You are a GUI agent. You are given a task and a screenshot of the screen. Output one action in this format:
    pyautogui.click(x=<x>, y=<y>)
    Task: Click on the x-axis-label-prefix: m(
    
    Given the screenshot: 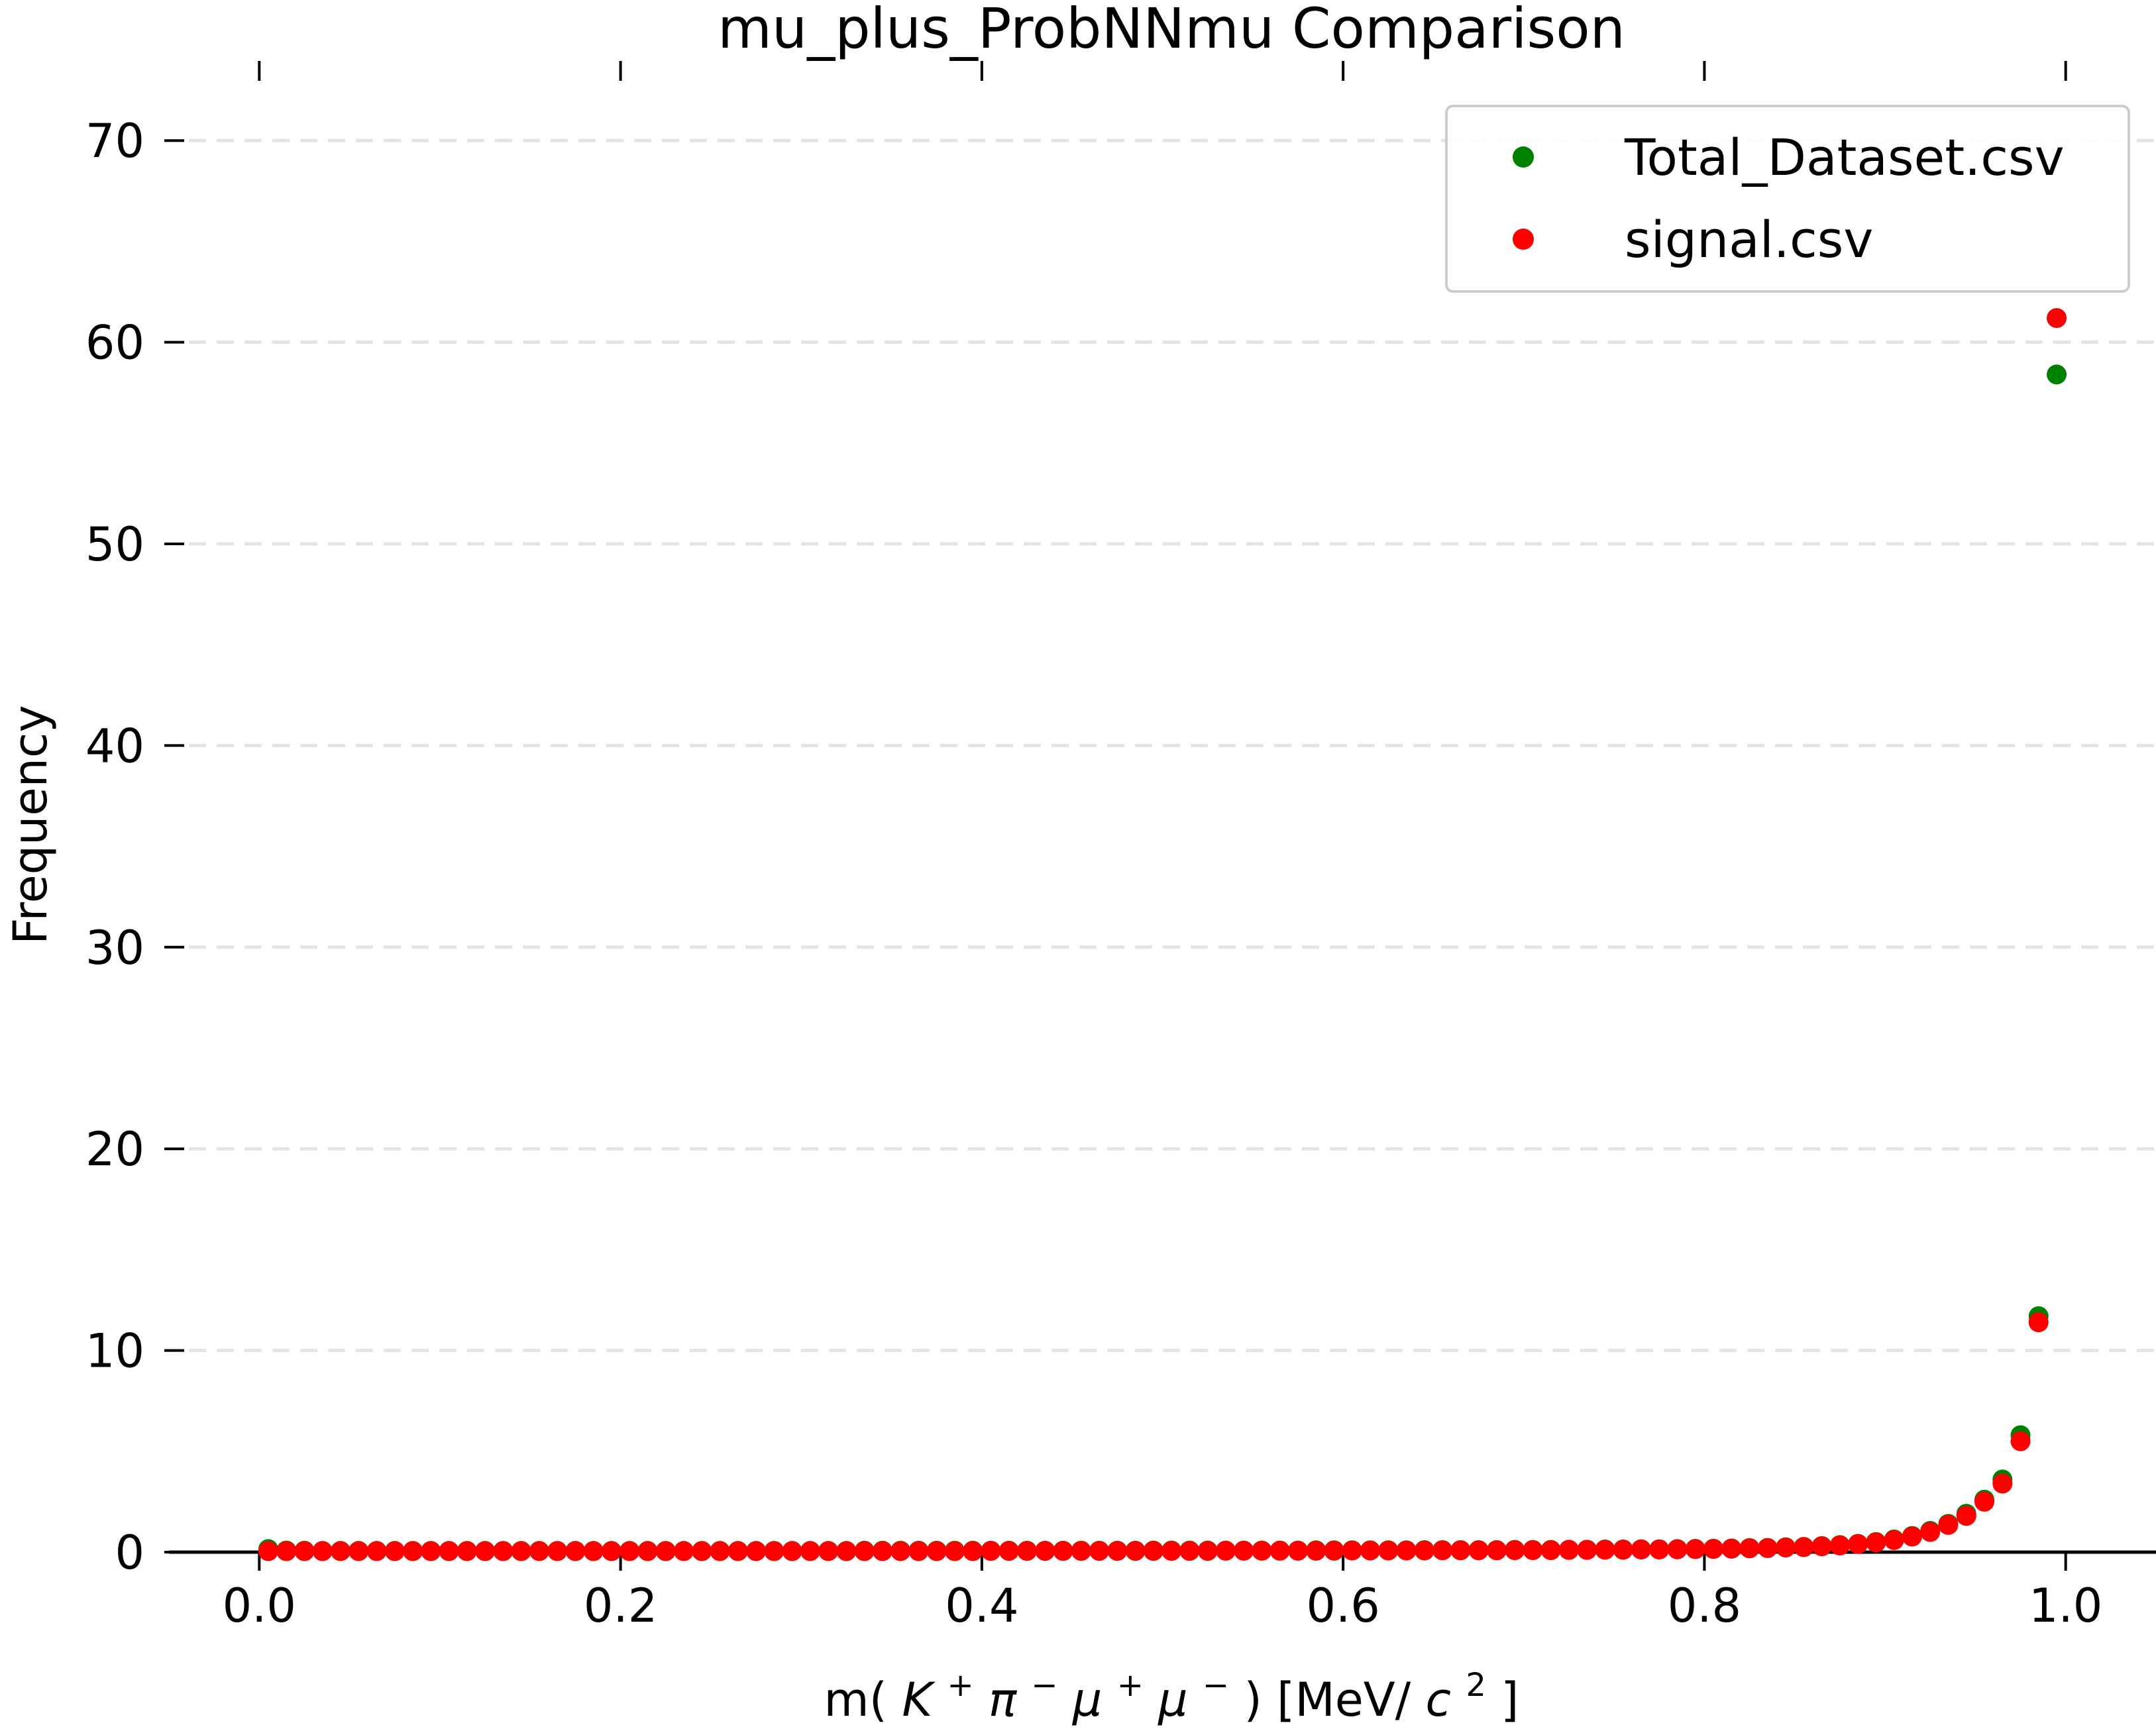 What is the action you would take?
    pyautogui.click(x=856, y=1700)
    